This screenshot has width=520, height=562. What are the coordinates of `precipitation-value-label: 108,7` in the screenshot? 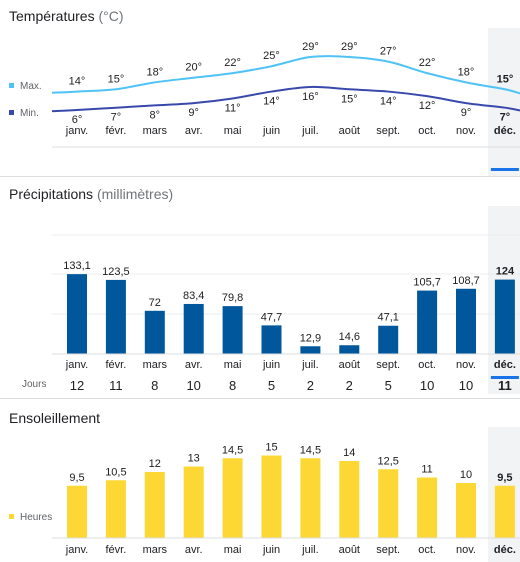 It's located at (466, 281).